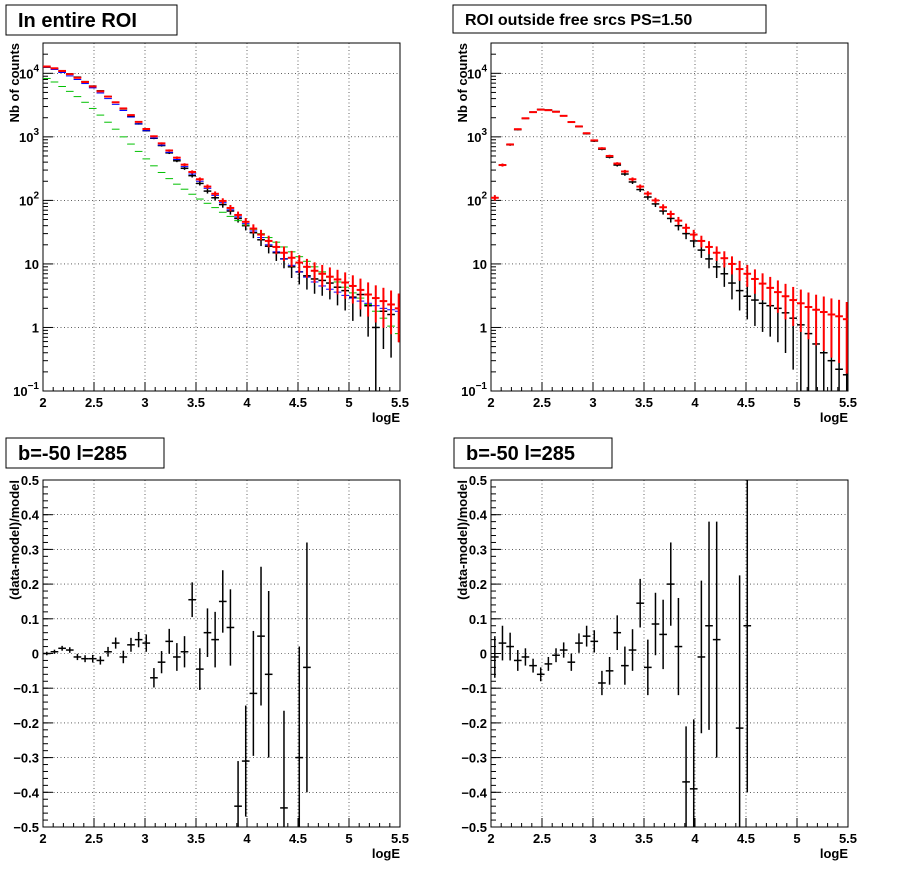  What do you see at coordinates (478, 515) in the screenshot?
I see `y-tick-label: 0.4` at bounding box center [478, 515].